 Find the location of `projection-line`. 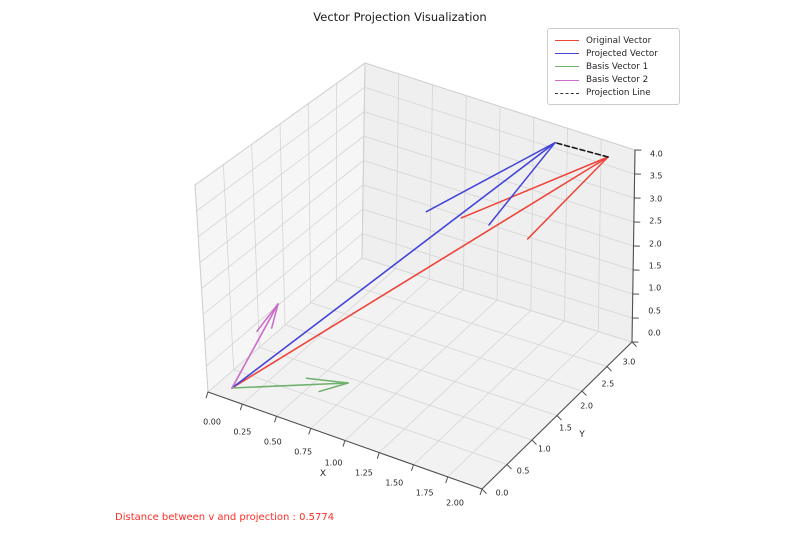

projection-line is located at coordinates (581, 149).